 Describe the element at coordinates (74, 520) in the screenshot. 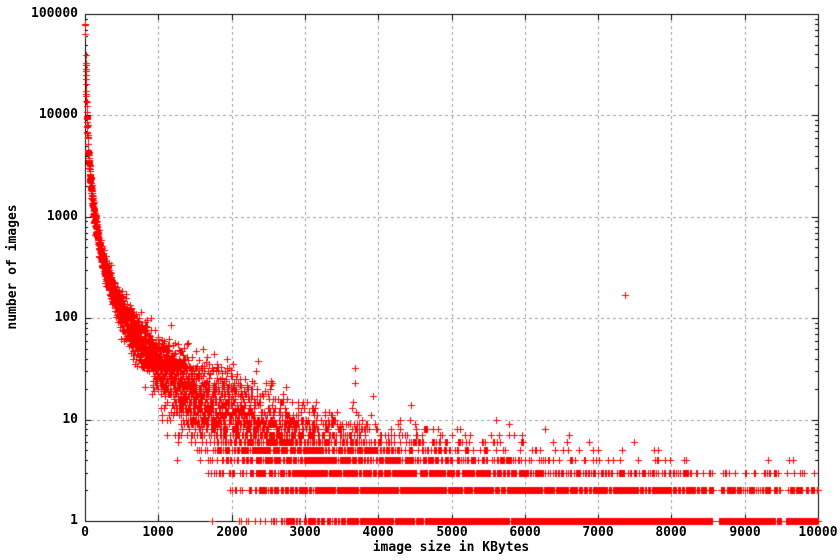

I see `y-tick-label: 1` at that location.